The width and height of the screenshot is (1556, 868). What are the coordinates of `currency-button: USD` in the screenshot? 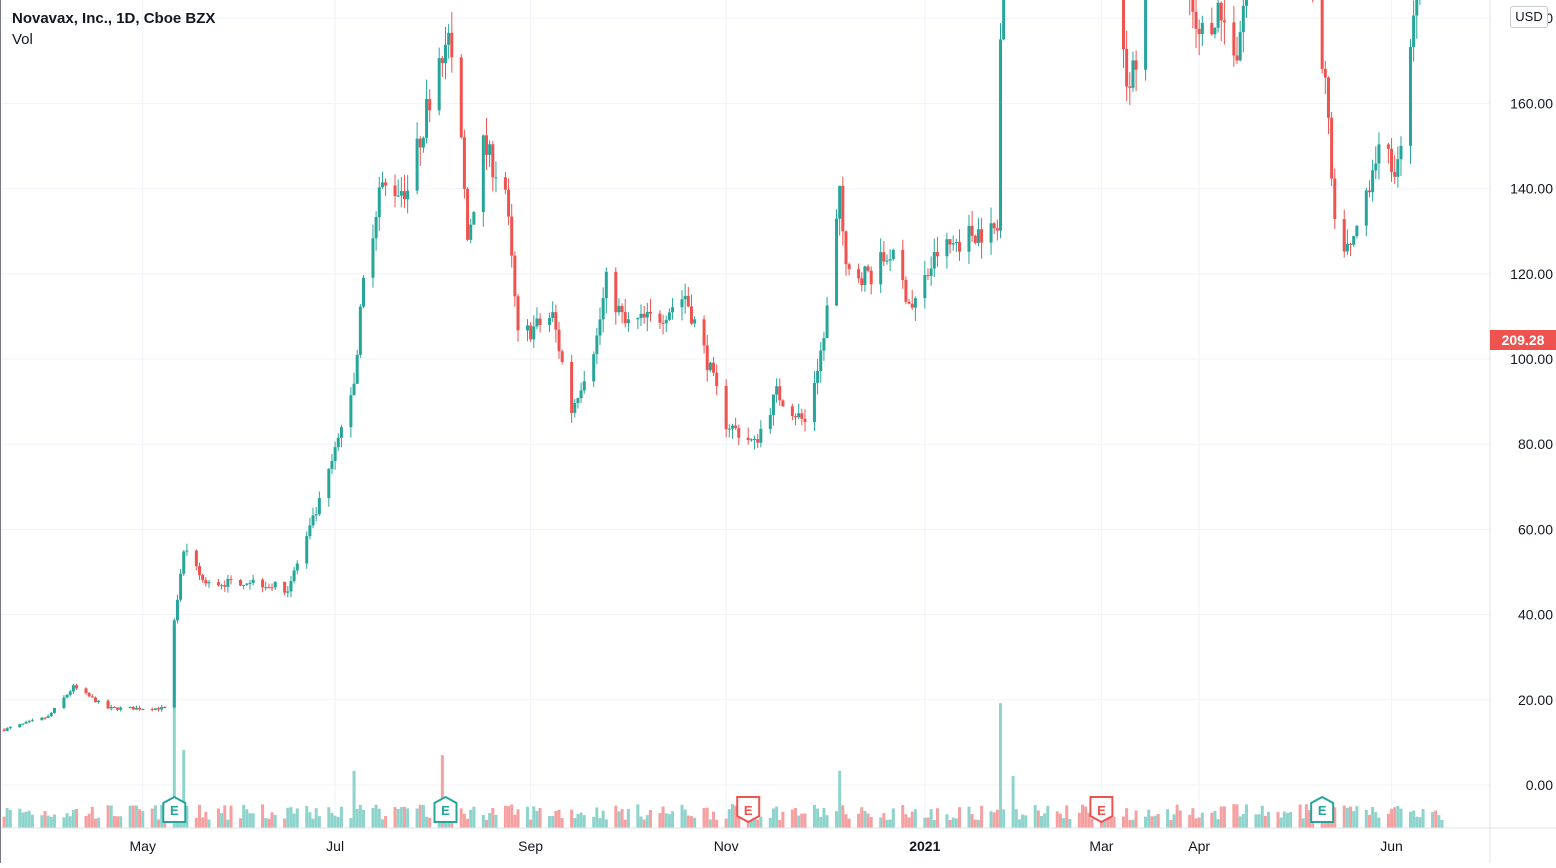 It's located at (1529, 17).